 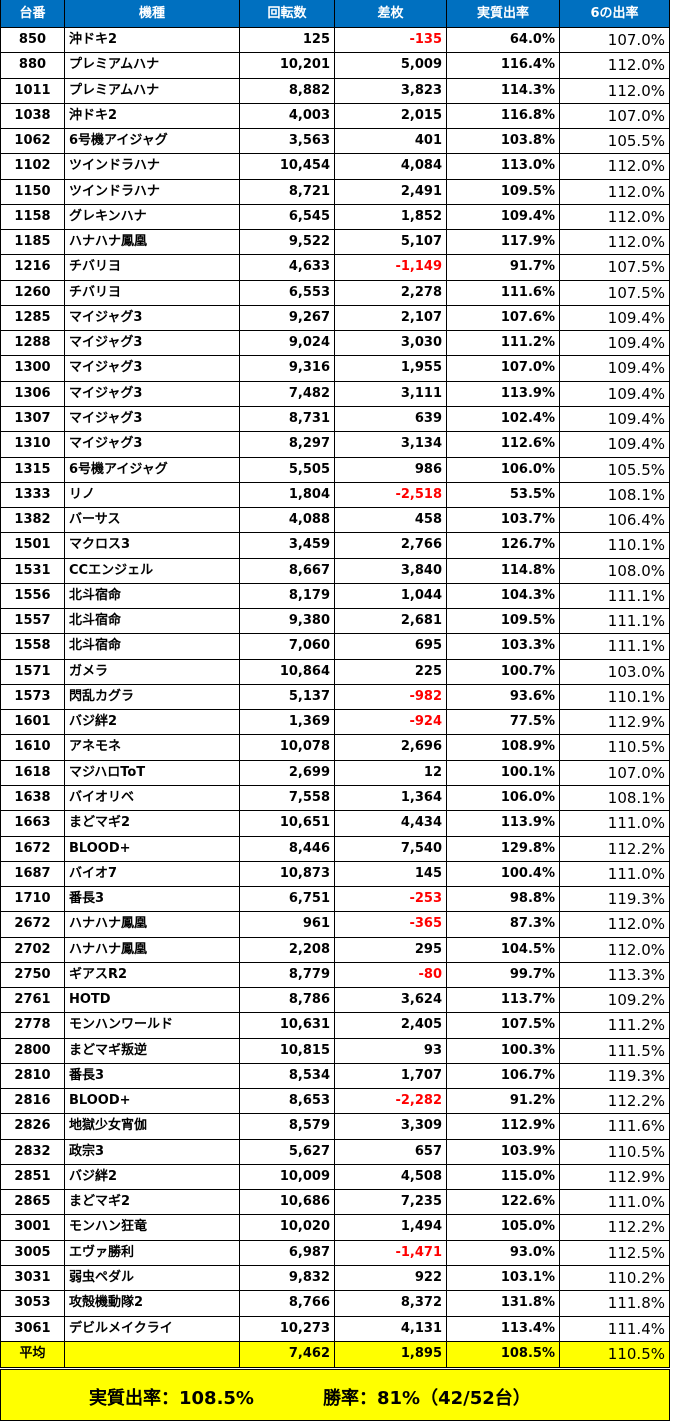 What do you see at coordinates (287, 949) in the screenshot?
I see `cell: 2,208` at bounding box center [287, 949].